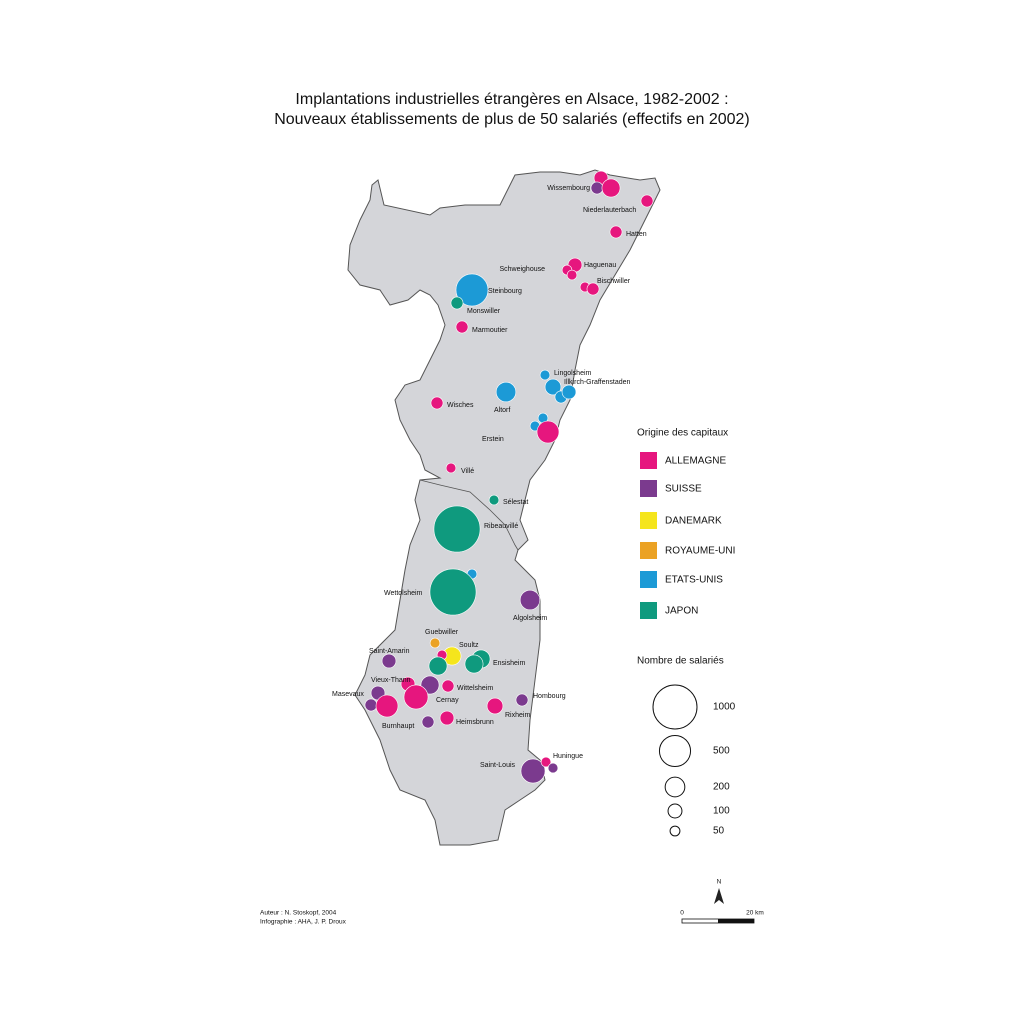 The image size is (1024, 1024). What do you see at coordinates (568, 188) in the screenshot?
I see `place-label: Wissembourg` at bounding box center [568, 188].